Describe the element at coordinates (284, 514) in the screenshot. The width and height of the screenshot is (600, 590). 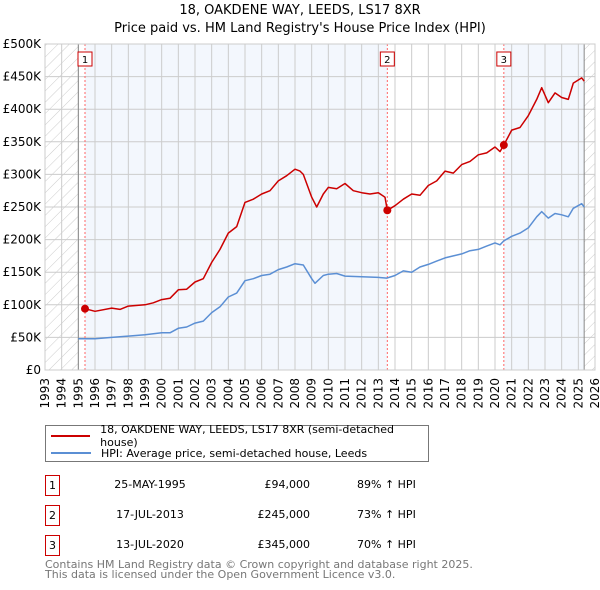
I see `sale-price: £245,000` at that location.